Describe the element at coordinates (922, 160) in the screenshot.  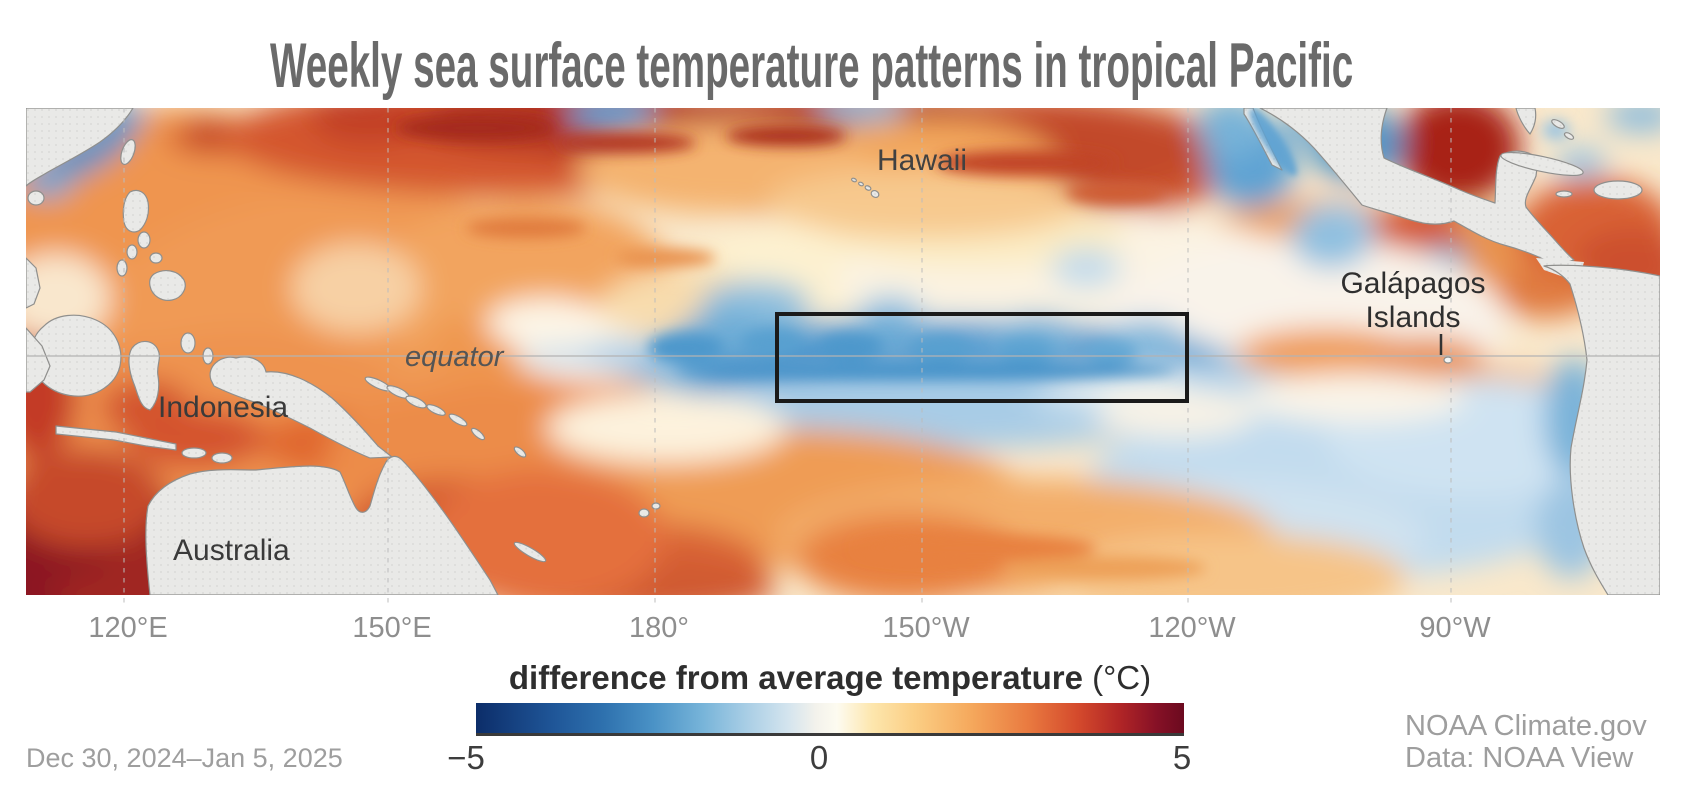
I see `svg-text: Hawaii` at that location.